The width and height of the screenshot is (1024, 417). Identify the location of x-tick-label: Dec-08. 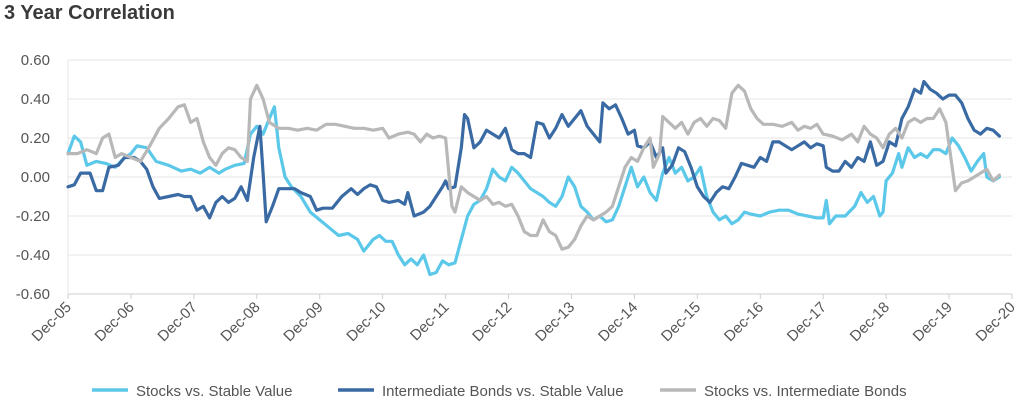
(240, 322).